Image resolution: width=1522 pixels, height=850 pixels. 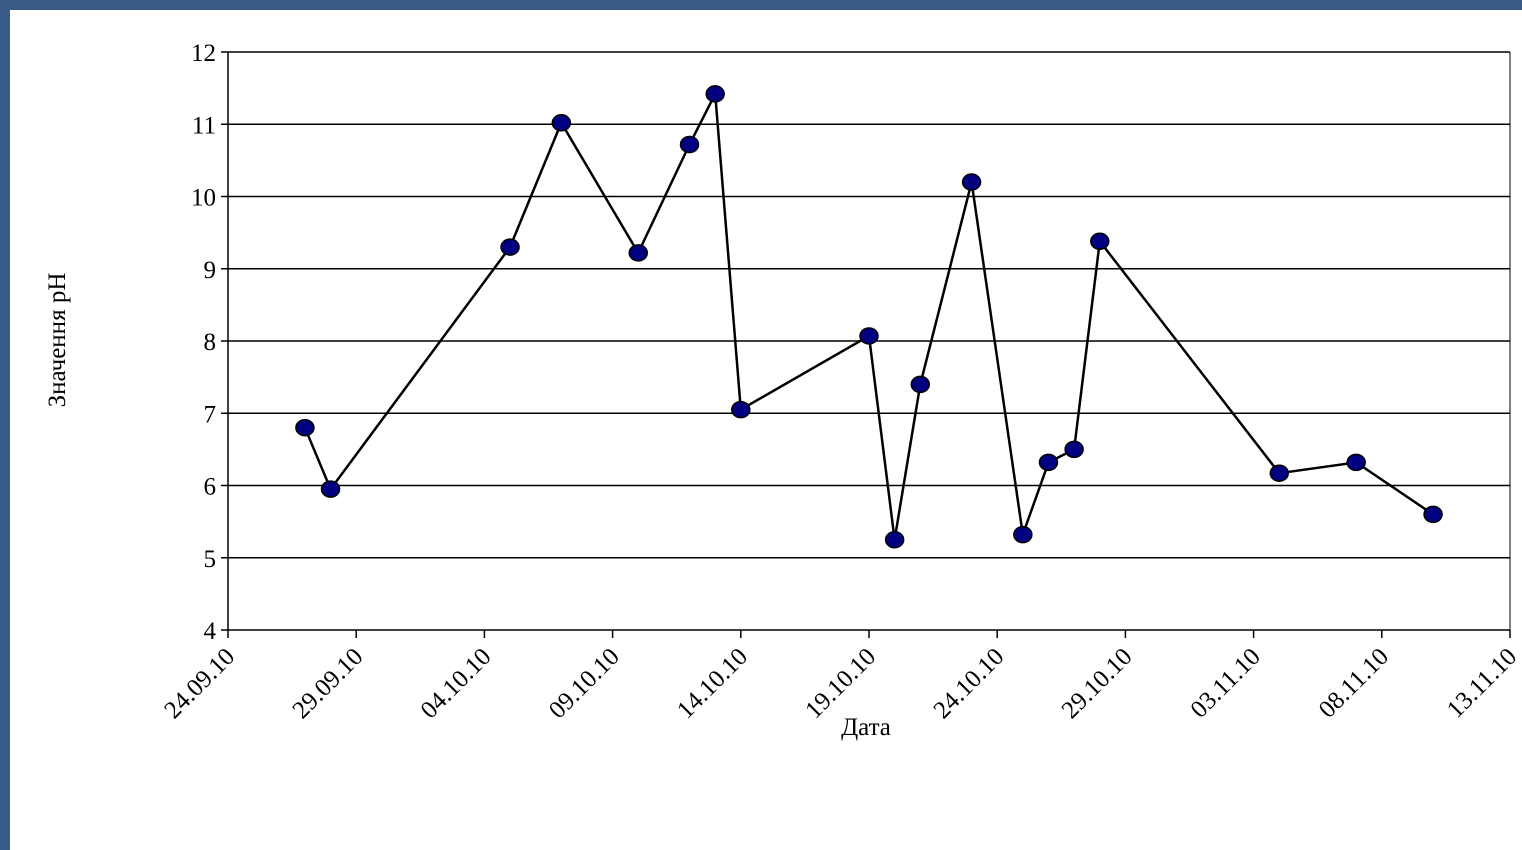 I want to click on y-tick-label: 11, so click(x=204, y=125).